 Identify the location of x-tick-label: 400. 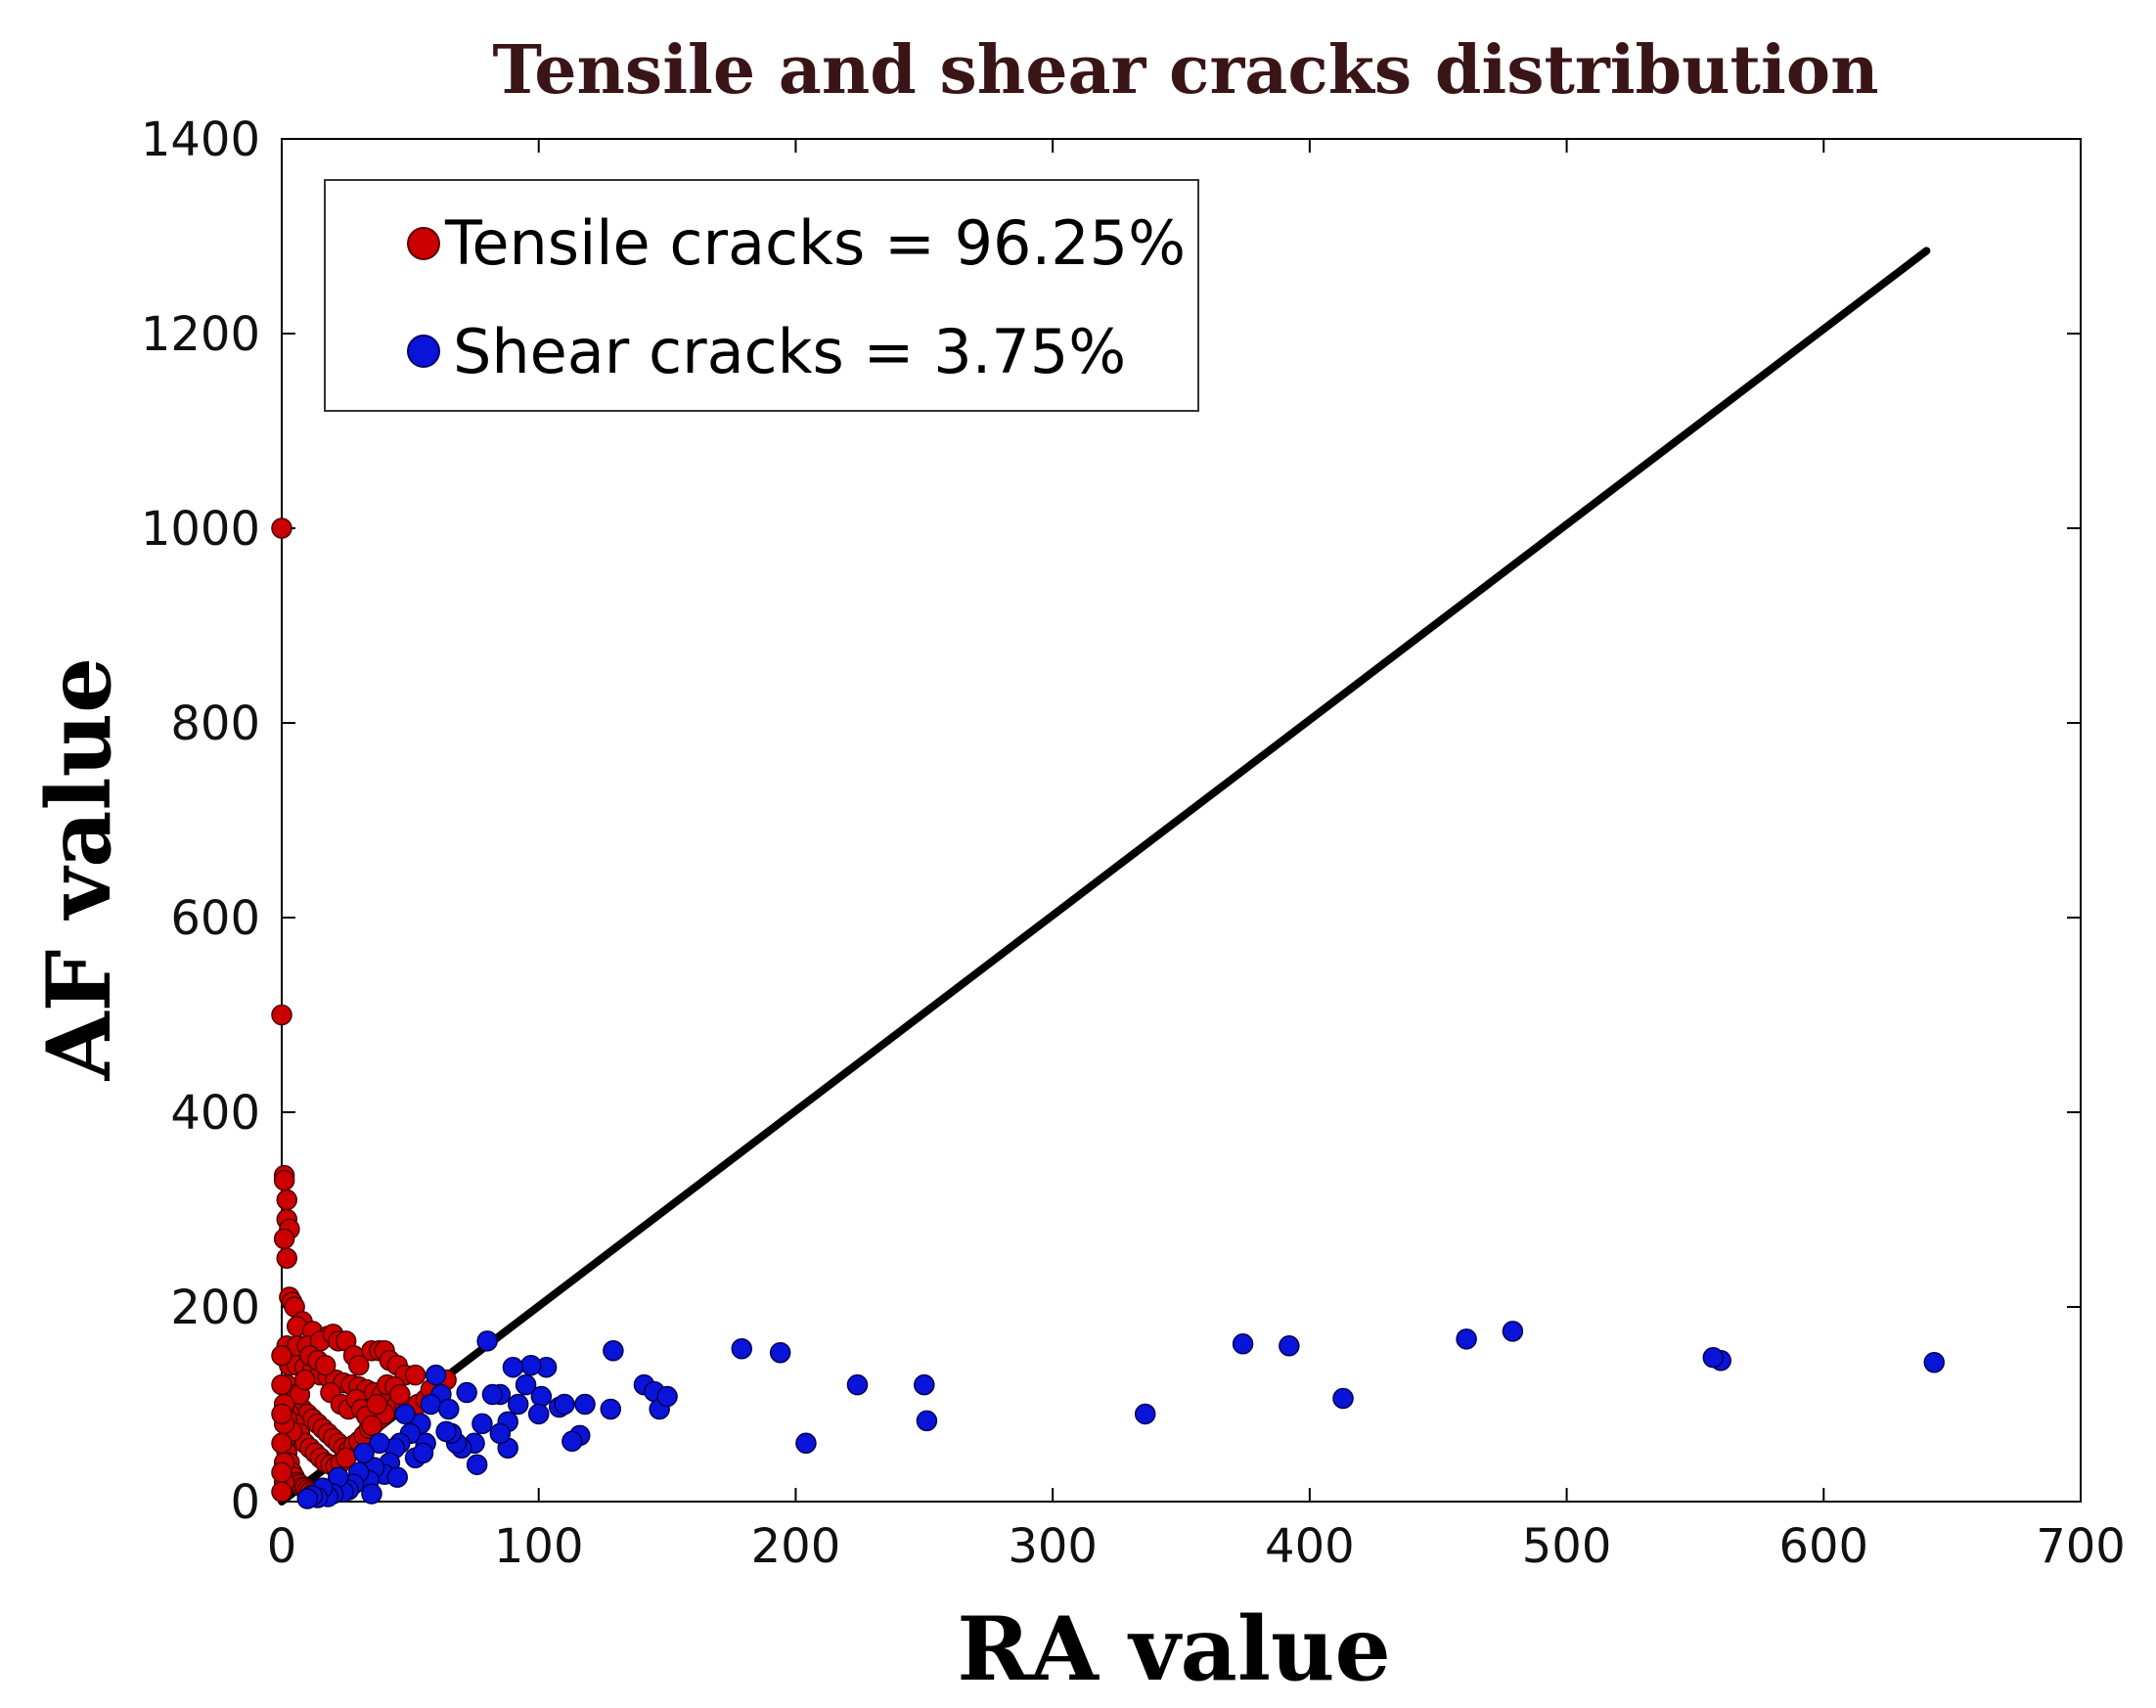
(1310, 1546).